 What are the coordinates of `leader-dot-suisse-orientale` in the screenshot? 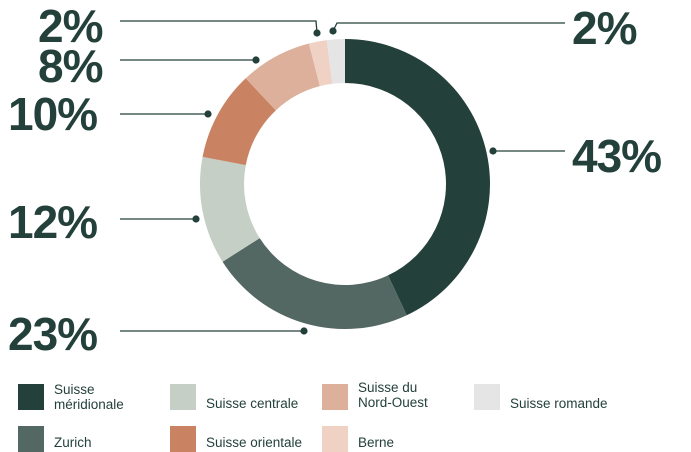 It's located at (208, 114).